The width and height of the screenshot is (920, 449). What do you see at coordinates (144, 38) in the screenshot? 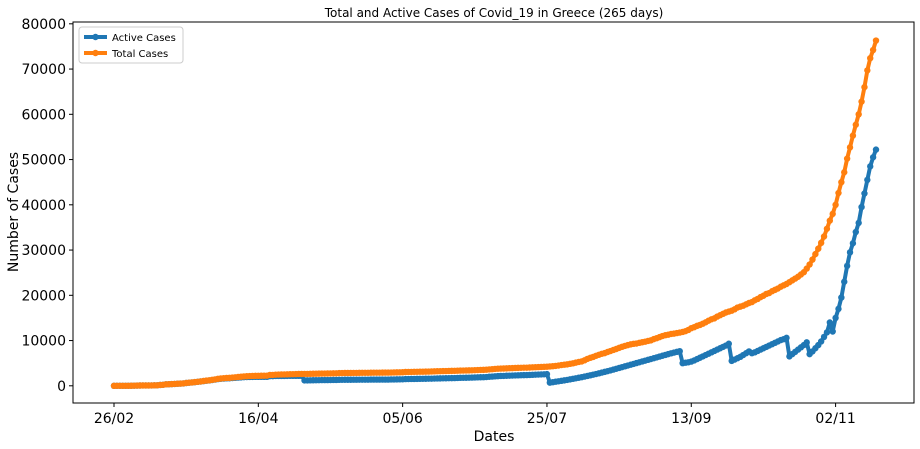
I see `legend-label: Active Cases` at bounding box center [144, 38].